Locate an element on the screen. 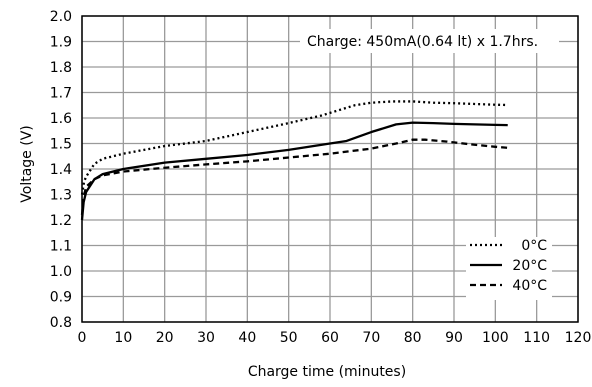  y-tick-label: 2.0 is located at coordinates (61, 17).